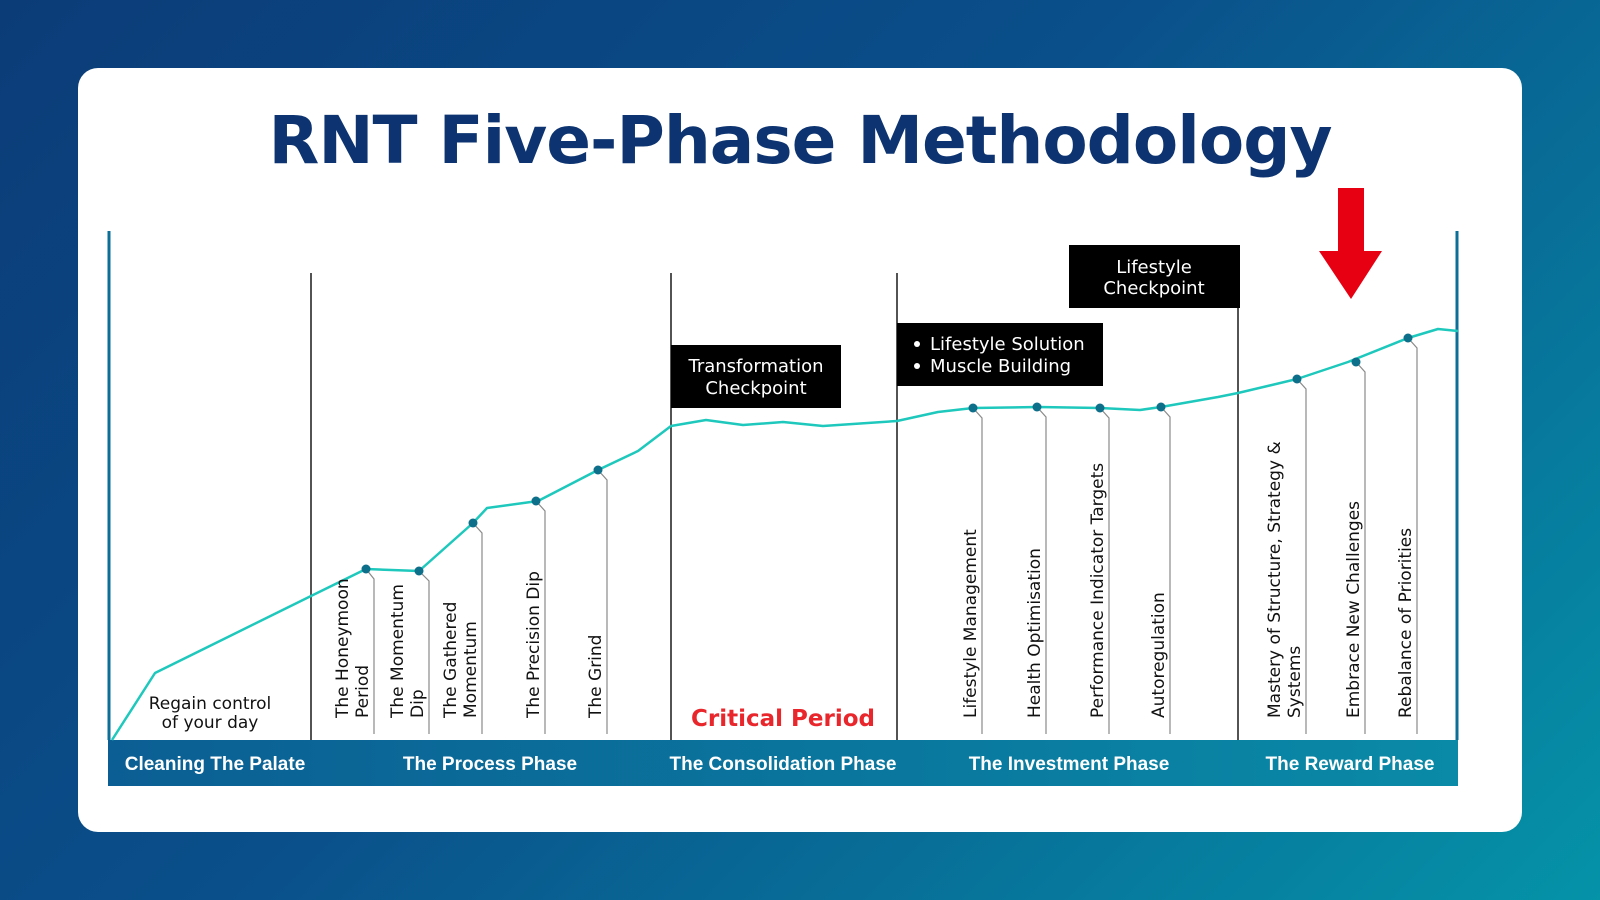  What do you see at coordinates (1159, 655) in the screenshot?
I see `stage-label-9: Autoregulation` at bounding box center [1159, 655].